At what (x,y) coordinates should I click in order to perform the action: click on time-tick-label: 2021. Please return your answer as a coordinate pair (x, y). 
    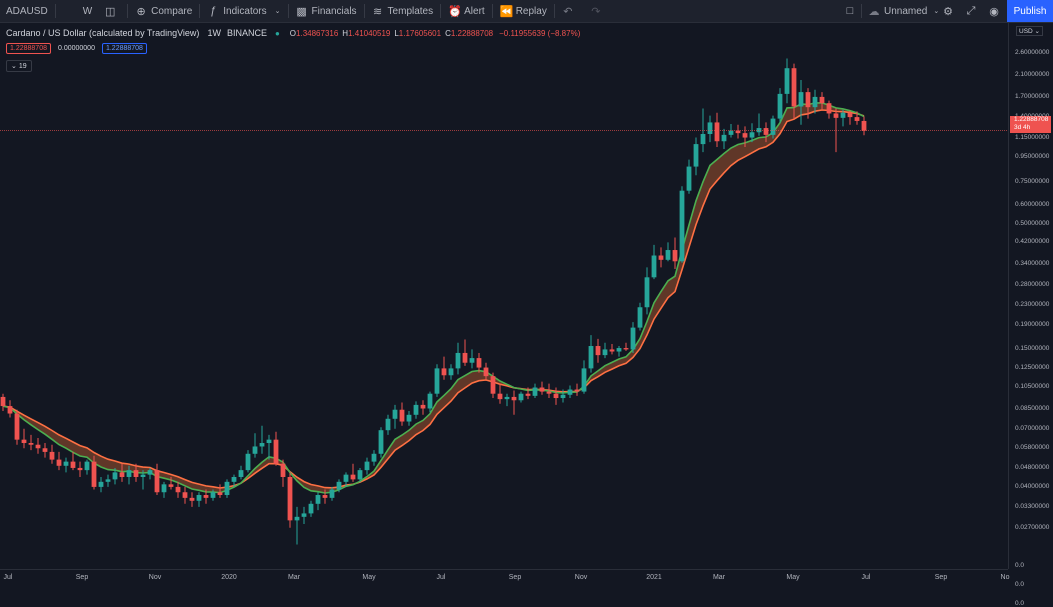
    Looking at the image, I should click on (654, 577).